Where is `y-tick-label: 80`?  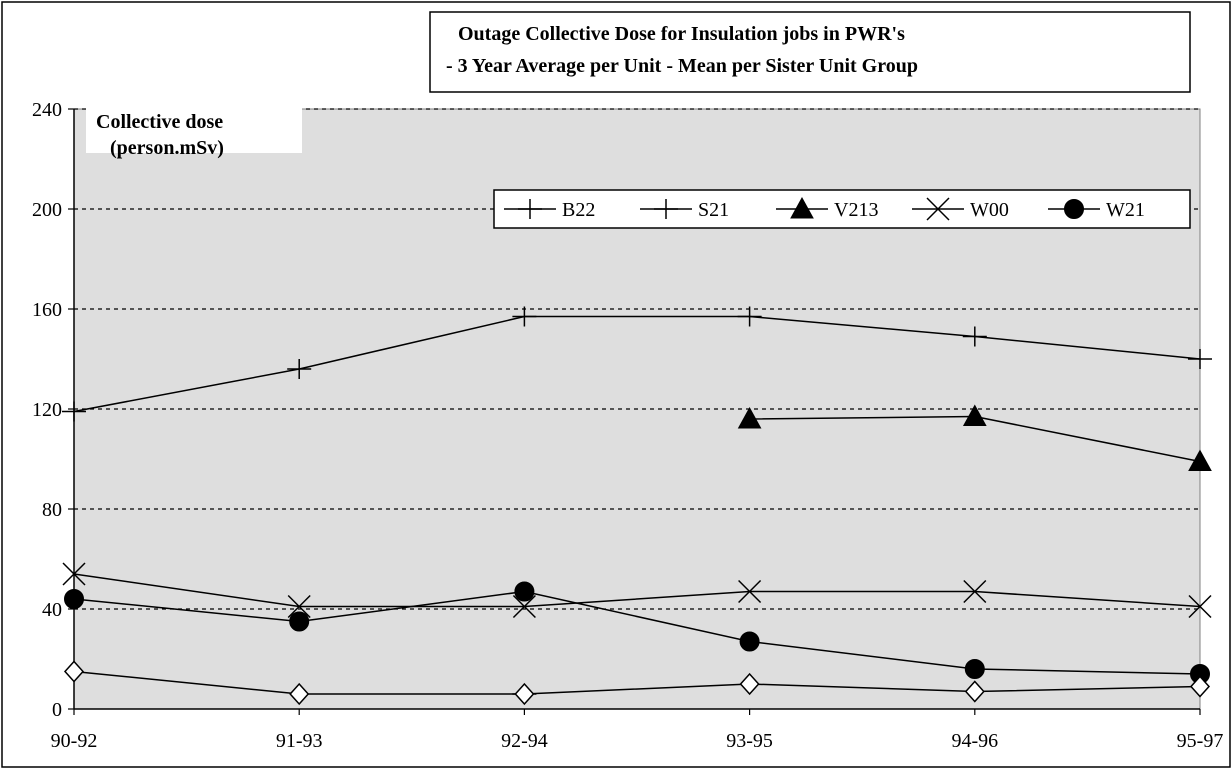
y-tick-label: 80 is located at coordinates (52, 510).